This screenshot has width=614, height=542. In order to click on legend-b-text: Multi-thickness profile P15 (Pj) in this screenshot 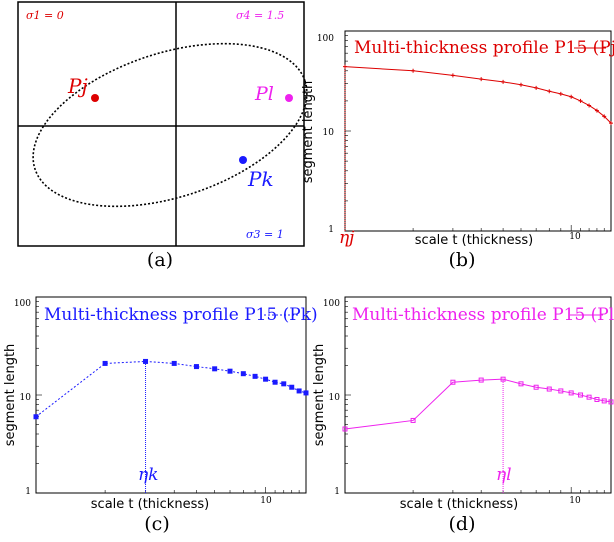, I will do `click(484, 48)`.